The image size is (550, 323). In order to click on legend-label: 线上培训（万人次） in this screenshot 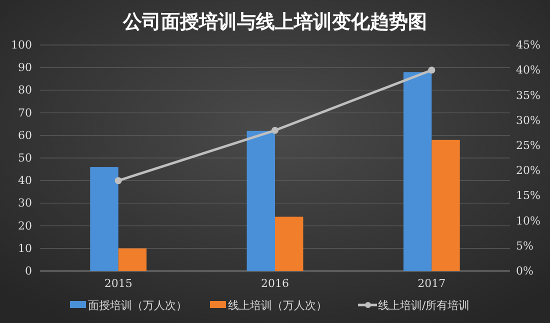, I will do `click(277, 305)`.